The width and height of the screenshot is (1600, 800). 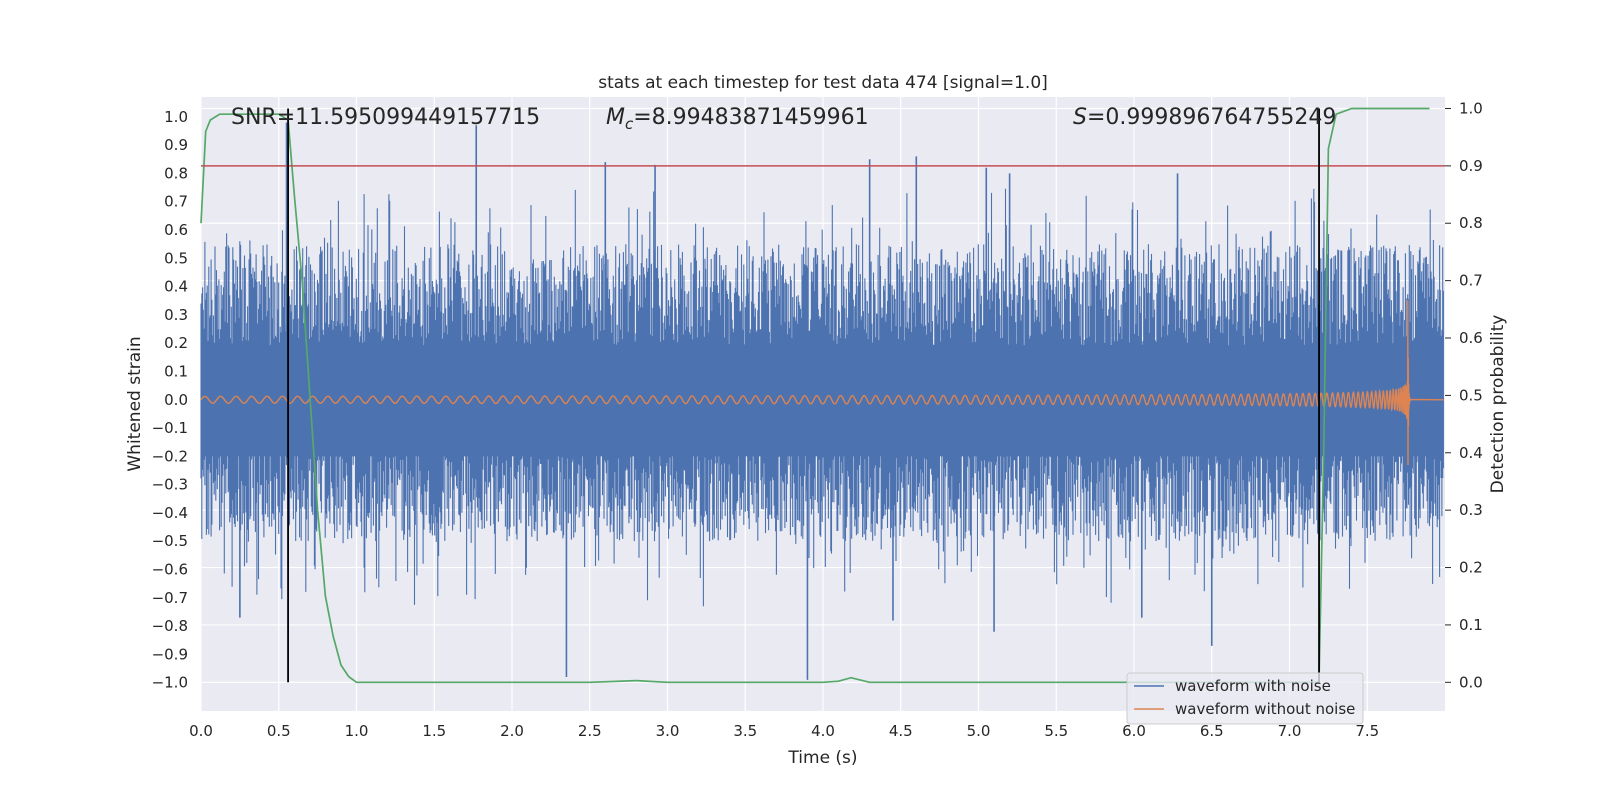 What do you see at coordinates (1134, 731) in the screenshot?
I see `x-tick-label: 6.0` at bounding box center [1134, 731].